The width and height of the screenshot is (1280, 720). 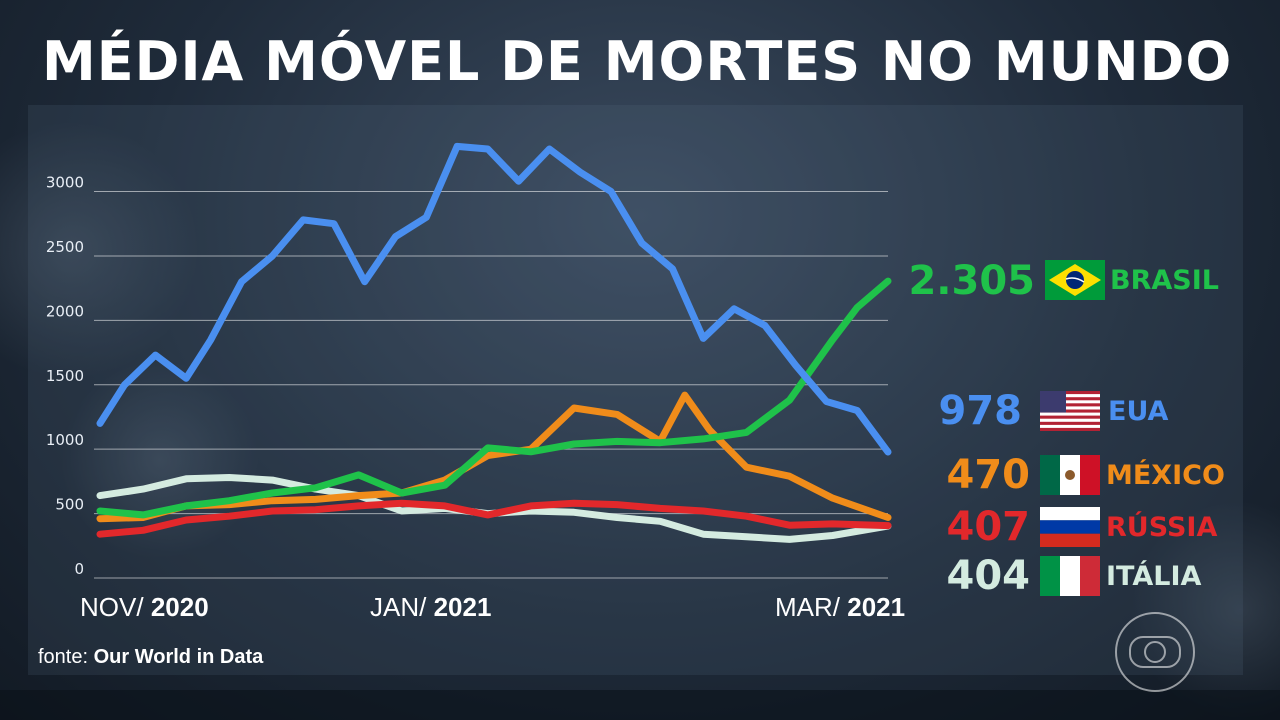 I want to click on series-line-itália, so click(x=494, y=508).